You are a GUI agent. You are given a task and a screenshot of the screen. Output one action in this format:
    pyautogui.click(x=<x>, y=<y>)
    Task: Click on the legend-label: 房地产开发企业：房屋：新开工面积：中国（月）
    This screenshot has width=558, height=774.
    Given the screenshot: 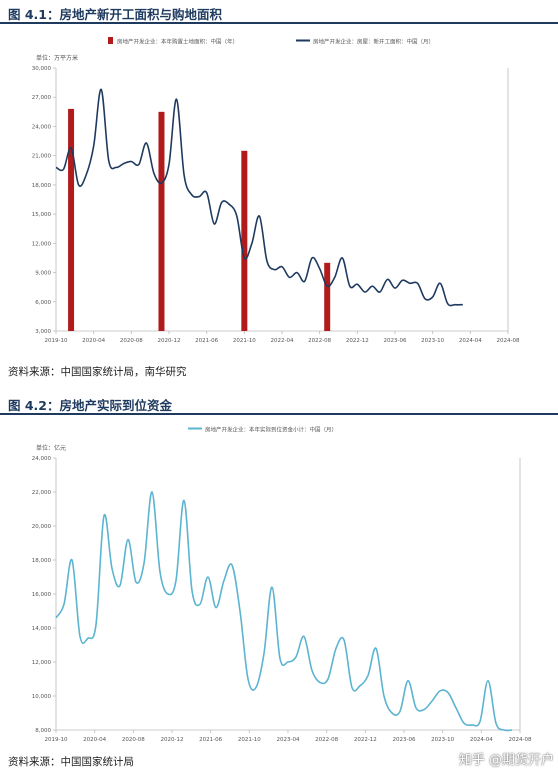 What is the action you would take?
    pyautogui.click(x=373, y=42)
    